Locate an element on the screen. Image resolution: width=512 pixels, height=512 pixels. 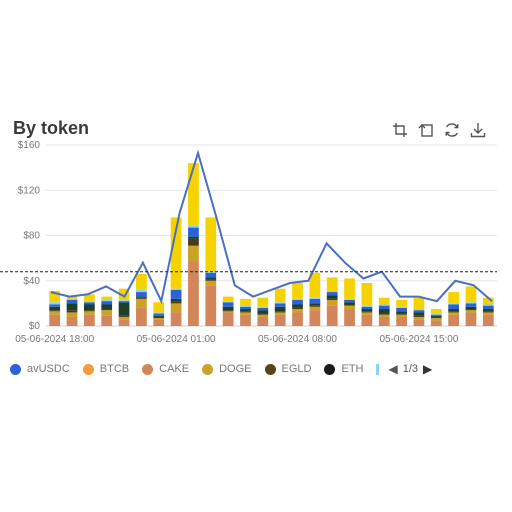
legend-item: ETH is located at coordinates (343, 369).